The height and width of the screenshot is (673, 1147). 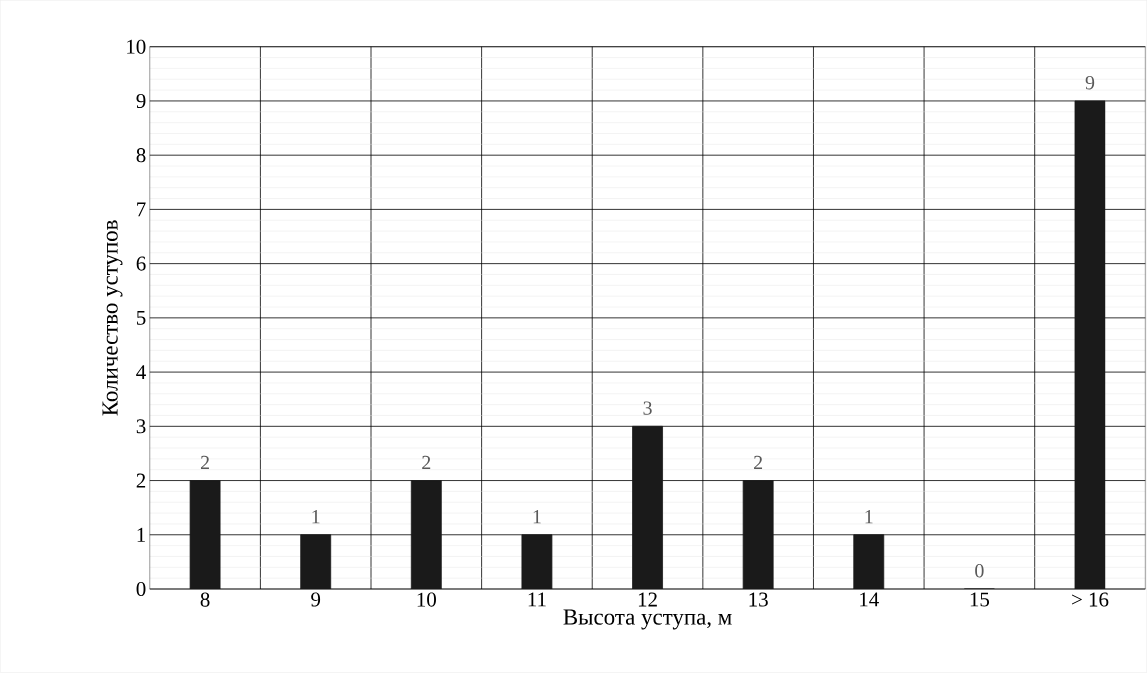 What do you see at coordinates (647, 408) in the screenshot?
I see `data-label: 3` at bounding box center [647, 408].